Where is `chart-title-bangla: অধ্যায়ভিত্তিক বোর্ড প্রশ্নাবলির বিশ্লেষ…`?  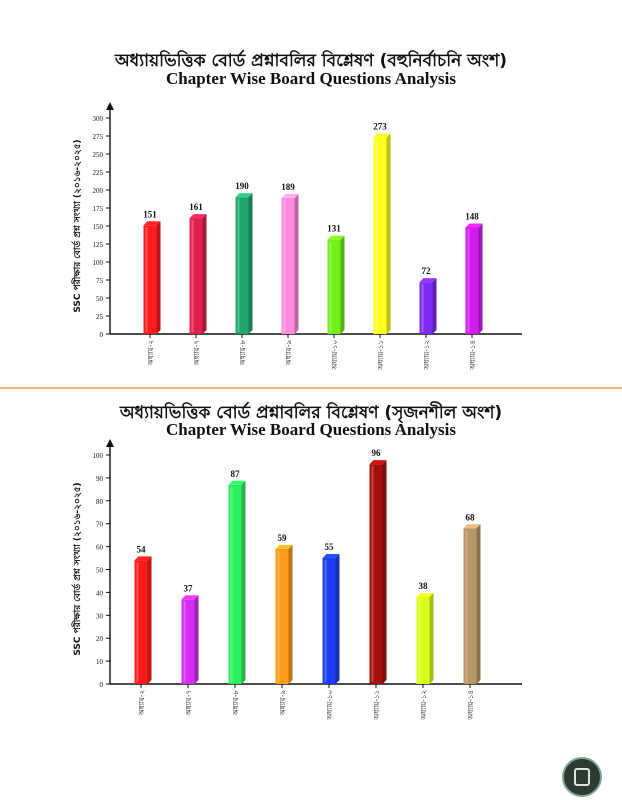 chart-title-bangla: অধ্যায়ভিত্তিক বোর্ড প্রশ্নাবলির বিশ্লেষ… is located at coordinates (311, 413).